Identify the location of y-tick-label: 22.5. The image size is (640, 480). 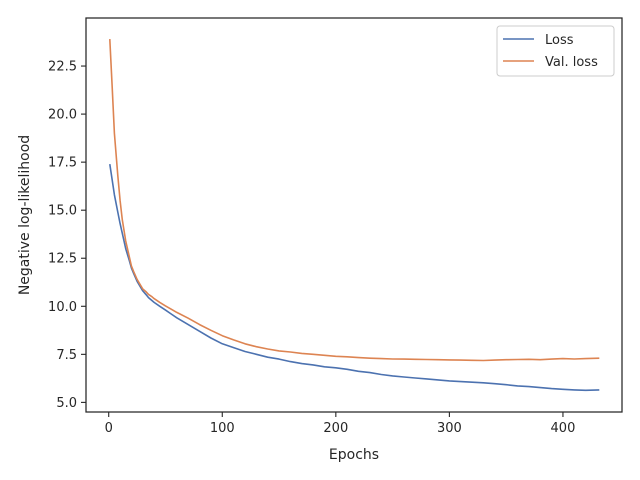
(62, 67).